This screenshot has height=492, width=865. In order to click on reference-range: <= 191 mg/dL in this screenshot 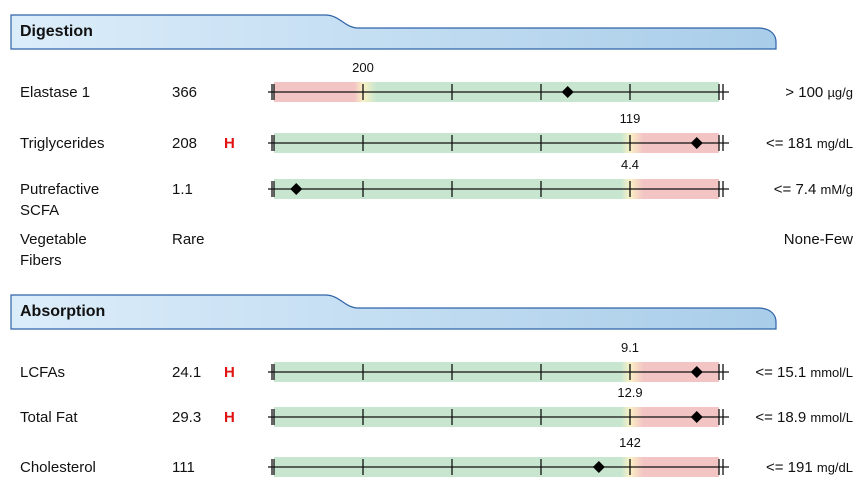, I will do `click(809, 467)`.